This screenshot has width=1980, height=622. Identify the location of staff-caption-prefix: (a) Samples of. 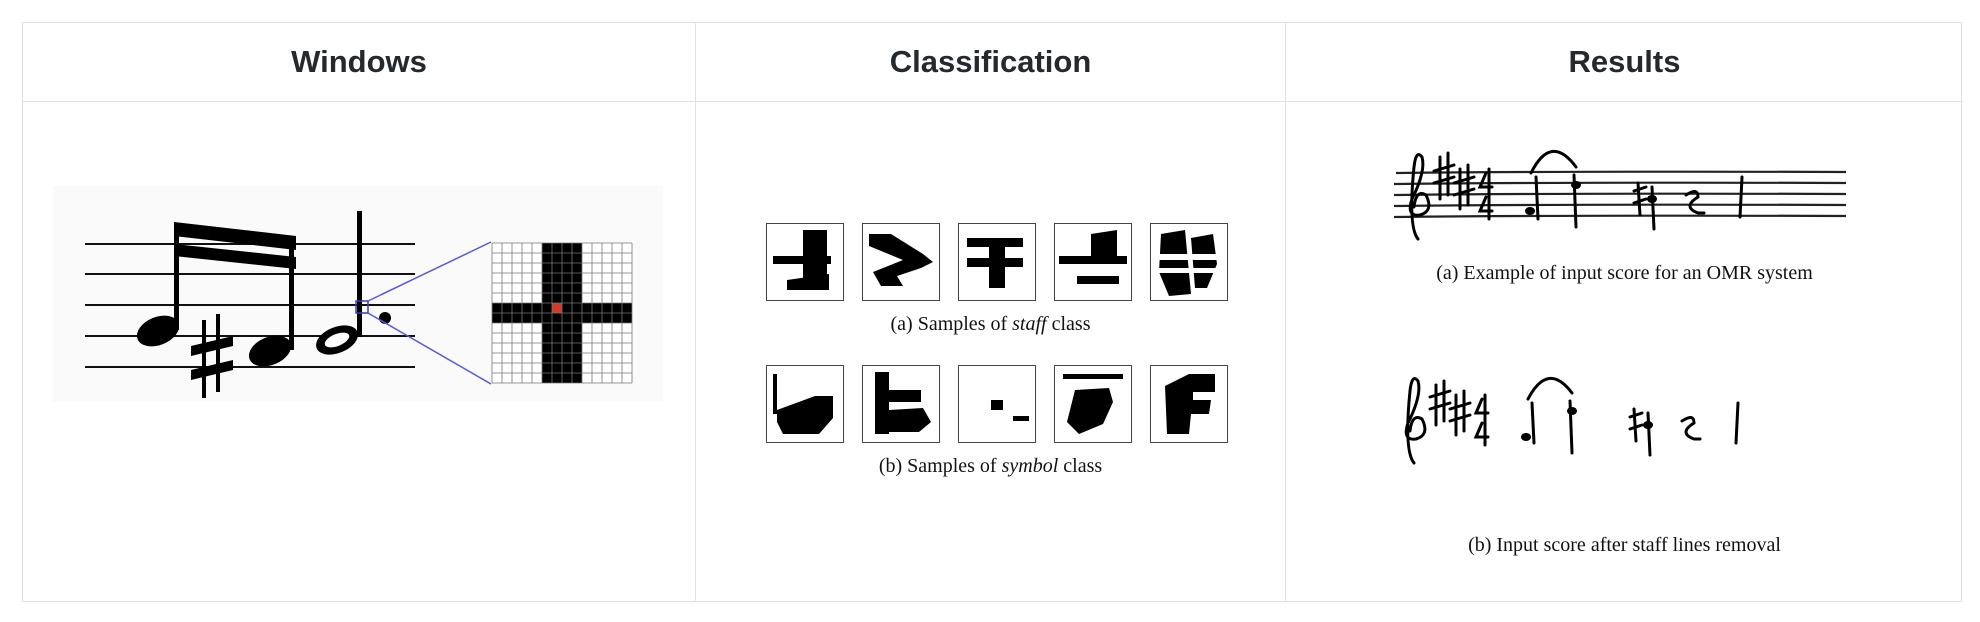
(951, 324).